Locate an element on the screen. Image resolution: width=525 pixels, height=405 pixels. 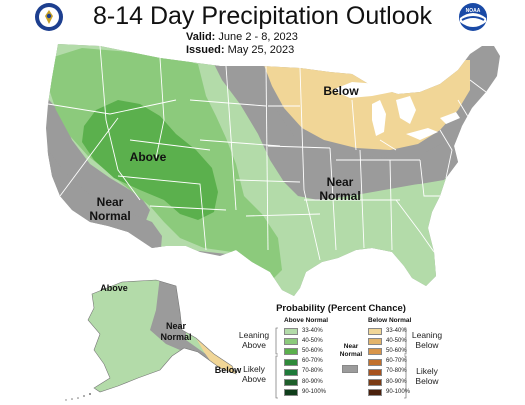
legend-above-label: 33-40% is located at coordinates (312, 330).